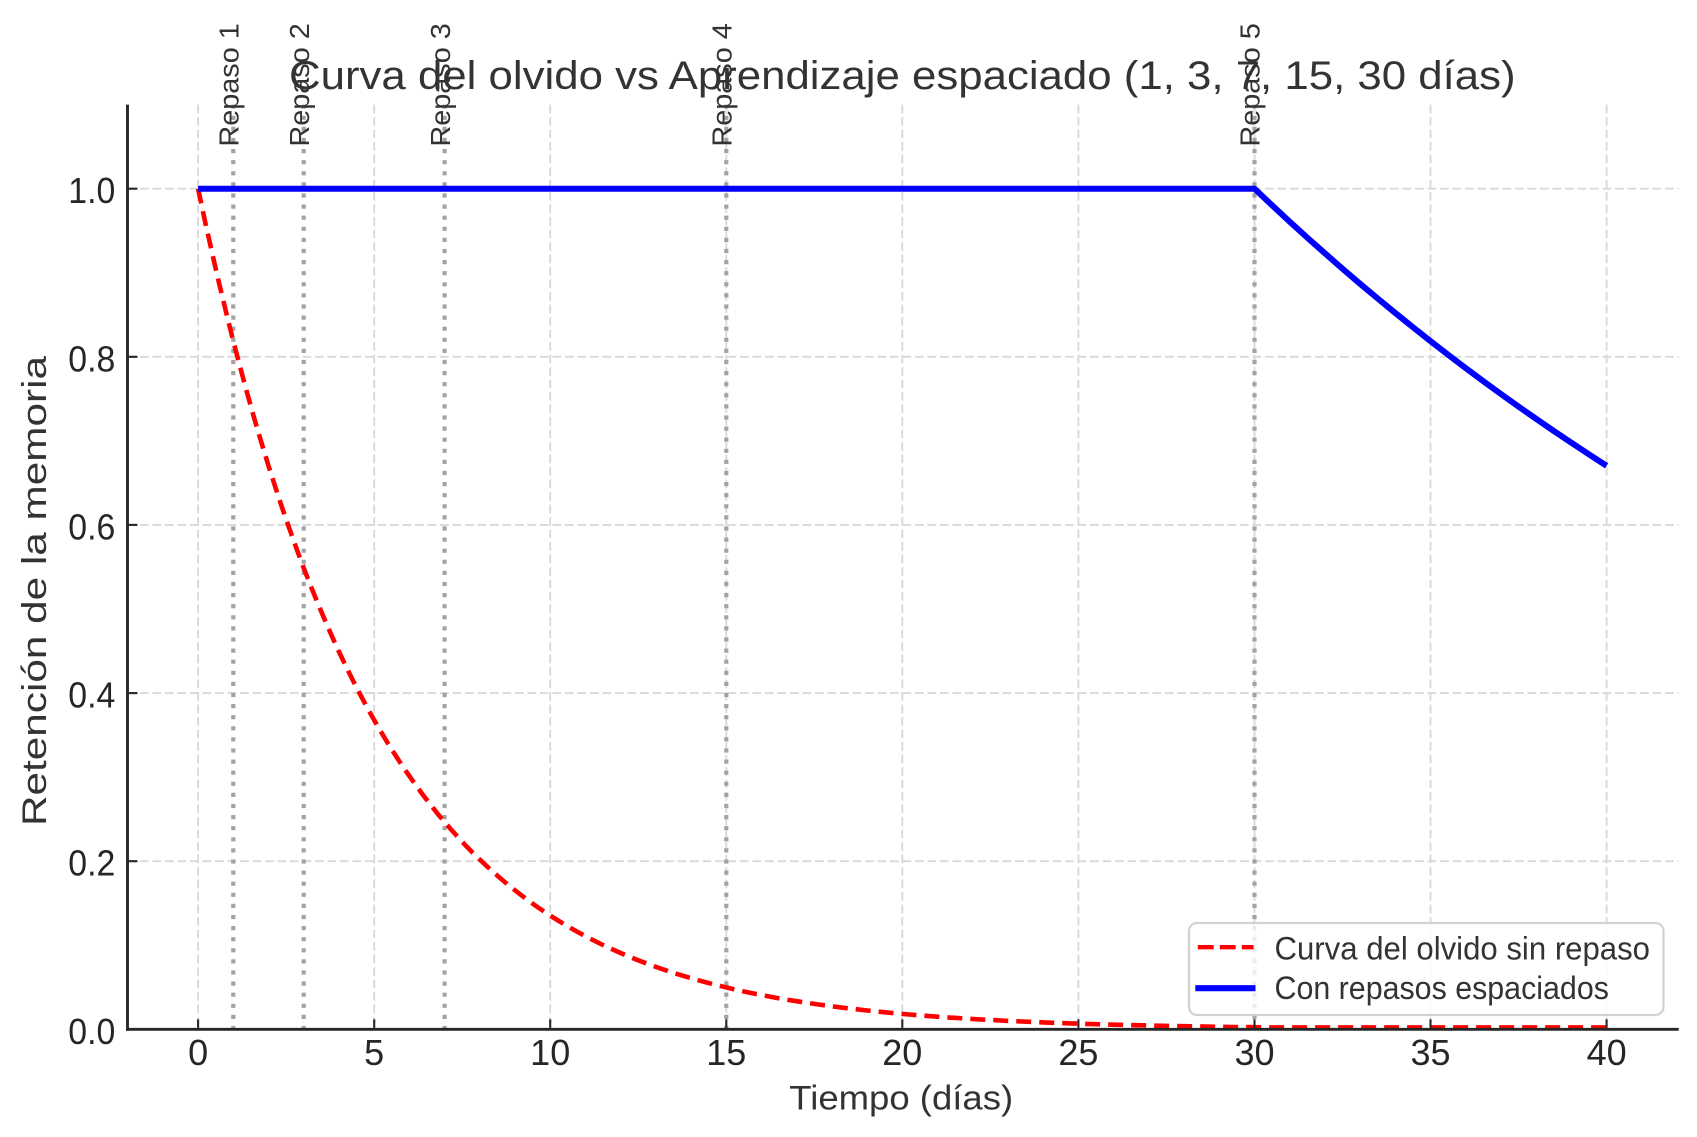  I want to click on svg-text: 0.2, so click(91, 863).